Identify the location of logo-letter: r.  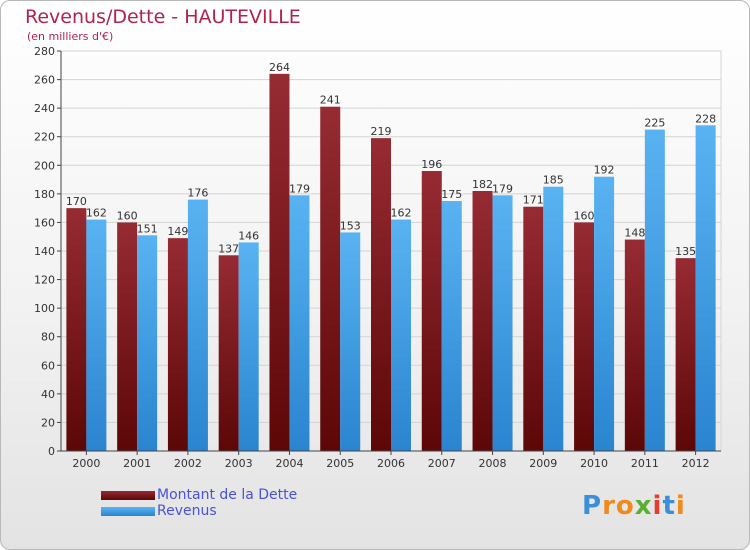
(609, 506).